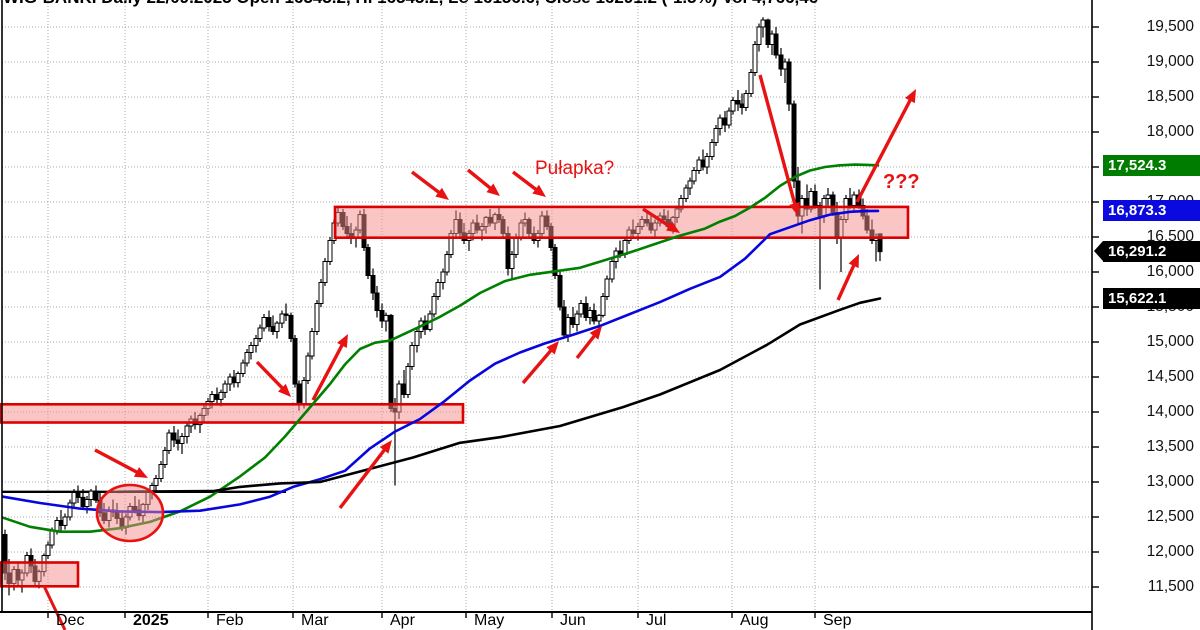 The image size is (1200, 630). I want to click on red-trend-line, so click(54, 607).